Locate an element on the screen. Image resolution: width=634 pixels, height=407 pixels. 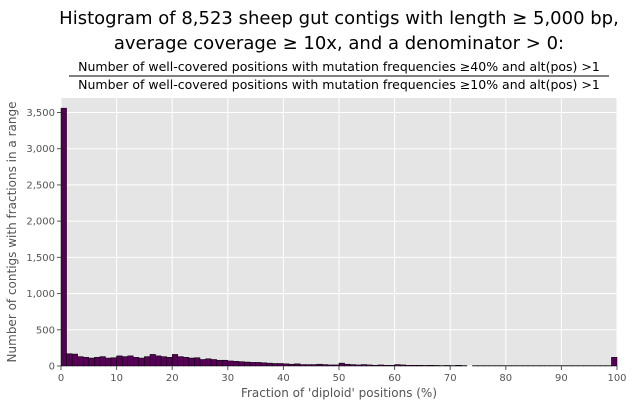
y-tick-label: 1,000 is located at coordinates (40, 294).